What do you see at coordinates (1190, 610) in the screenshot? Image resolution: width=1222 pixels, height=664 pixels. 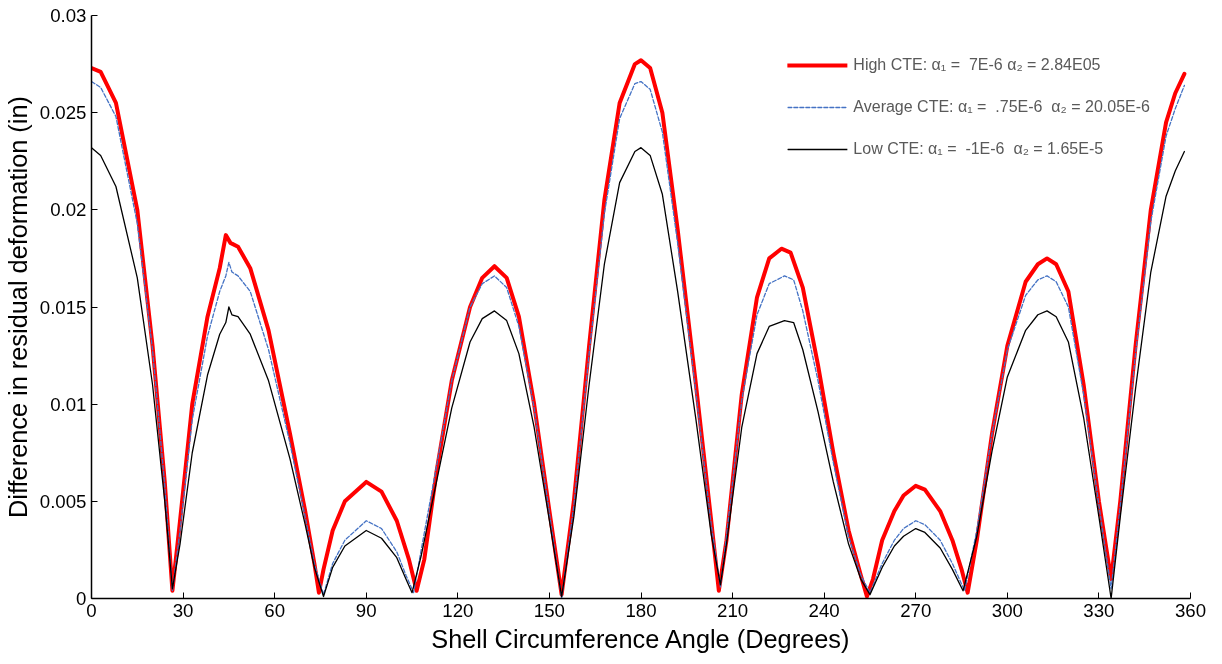 I see `x-tick-label: 360` at bounding box center [1190, 610].